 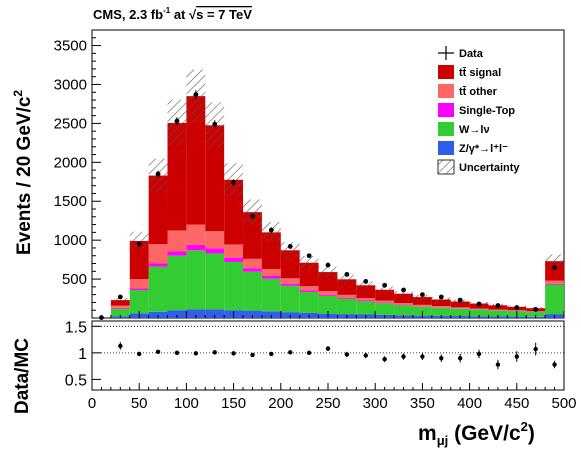 I want to click on bar-W→lν-14, so click(x=366, y=308).